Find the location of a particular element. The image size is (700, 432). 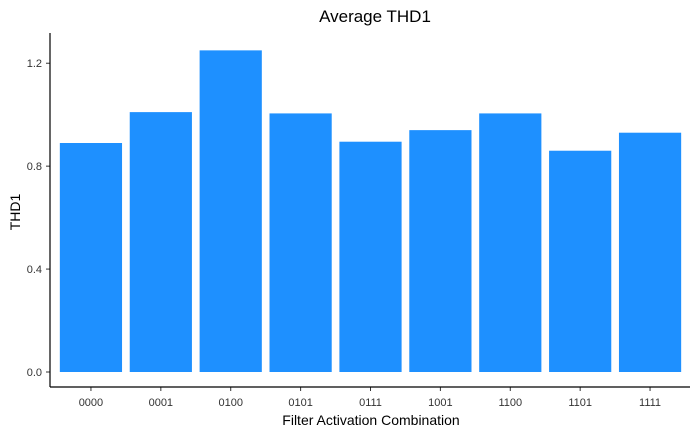

x-axis-label: Filter Activation Combination is located at coordinates (370, 420).